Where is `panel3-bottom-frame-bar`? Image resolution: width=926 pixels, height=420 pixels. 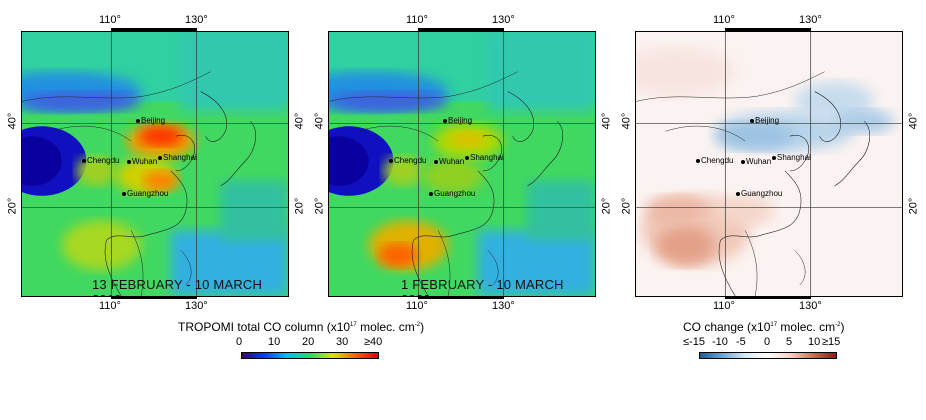 panel3-bottom-frame-bar is located at coordinates (768, 297).